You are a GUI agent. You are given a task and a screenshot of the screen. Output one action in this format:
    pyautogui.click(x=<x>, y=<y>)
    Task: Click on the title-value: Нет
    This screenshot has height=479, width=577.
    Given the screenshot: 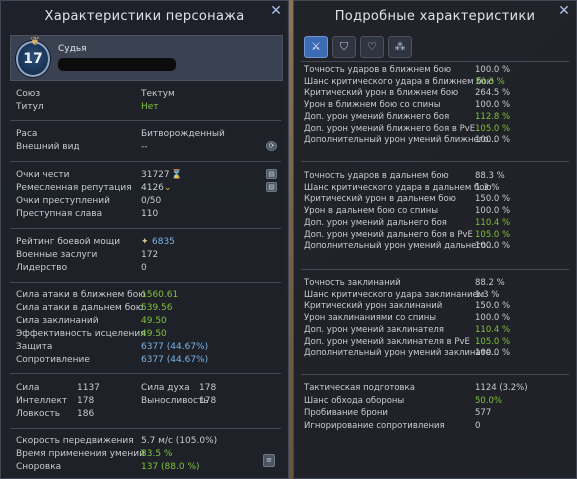 What is the action you would take?
    pyautogui.click(x=150, y=107)
    